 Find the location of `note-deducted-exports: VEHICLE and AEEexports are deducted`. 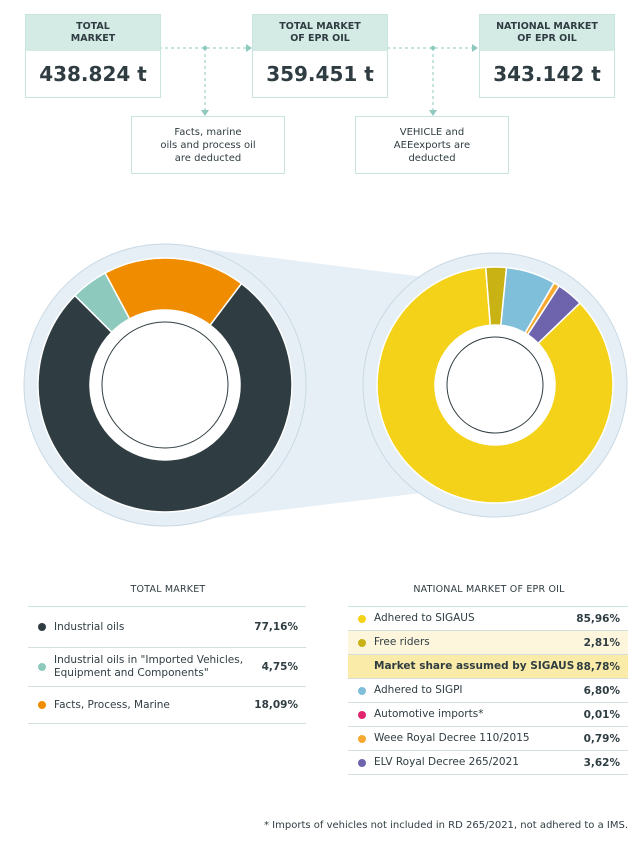

note-deducted-exports: VEHICLE and AEEexports are deducted is located at coordinates (432, 145).